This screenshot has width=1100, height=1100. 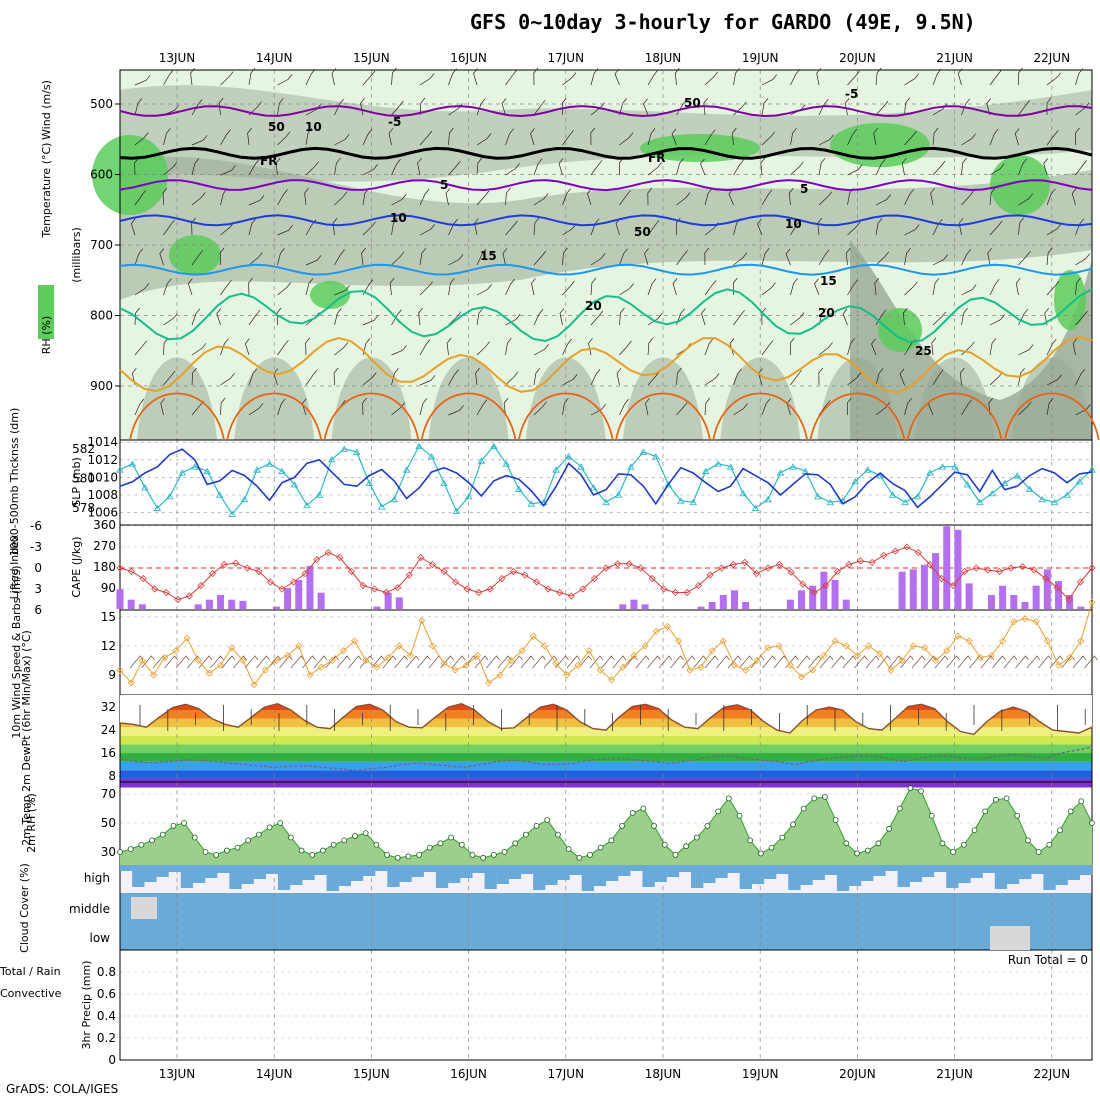 I want to click on y-tick-label-cape: 360, so click(x=104, y=525).